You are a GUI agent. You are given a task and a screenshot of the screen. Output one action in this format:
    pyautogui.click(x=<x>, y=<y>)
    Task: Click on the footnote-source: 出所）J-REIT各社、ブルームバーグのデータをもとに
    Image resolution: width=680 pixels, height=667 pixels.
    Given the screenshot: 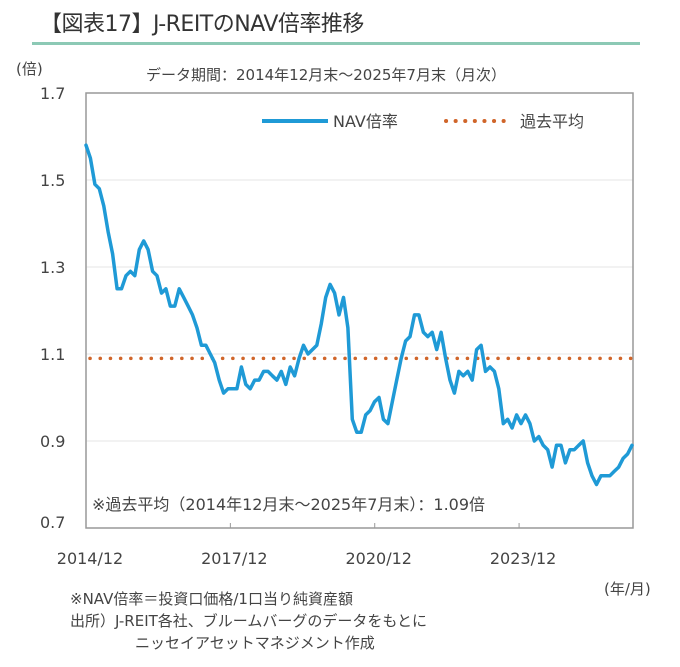 What is the action you would take?
    pyautogui.click(x=249, y=621)
    